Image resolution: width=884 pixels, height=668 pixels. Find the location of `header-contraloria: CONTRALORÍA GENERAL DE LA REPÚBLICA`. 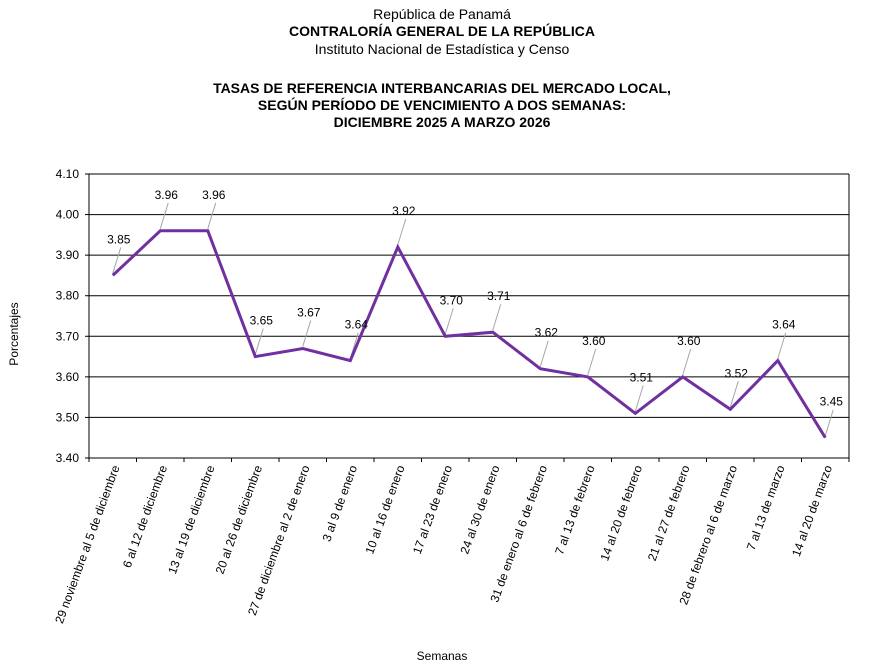

header-contraloria: CONTRALORÍA GENERAL DE LA REPÚBLICA is located at coordinates (442, 31).